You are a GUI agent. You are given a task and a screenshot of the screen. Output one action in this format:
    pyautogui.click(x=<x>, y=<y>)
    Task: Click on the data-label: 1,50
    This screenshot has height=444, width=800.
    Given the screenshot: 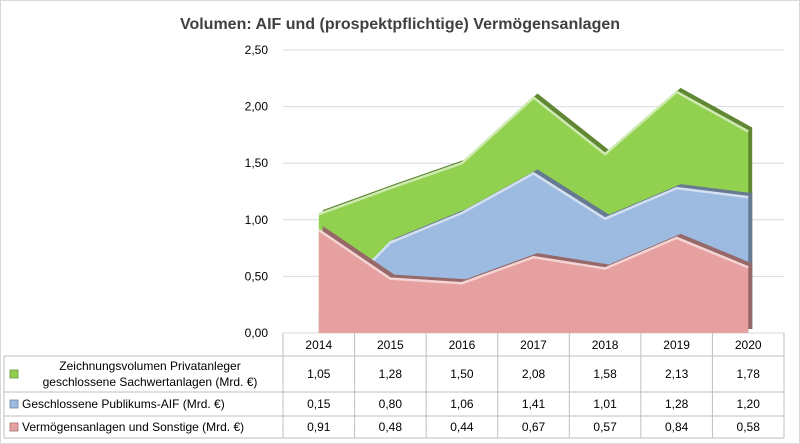 What is the action you would take?
    pyautogui.click(x=462, y=374)
    